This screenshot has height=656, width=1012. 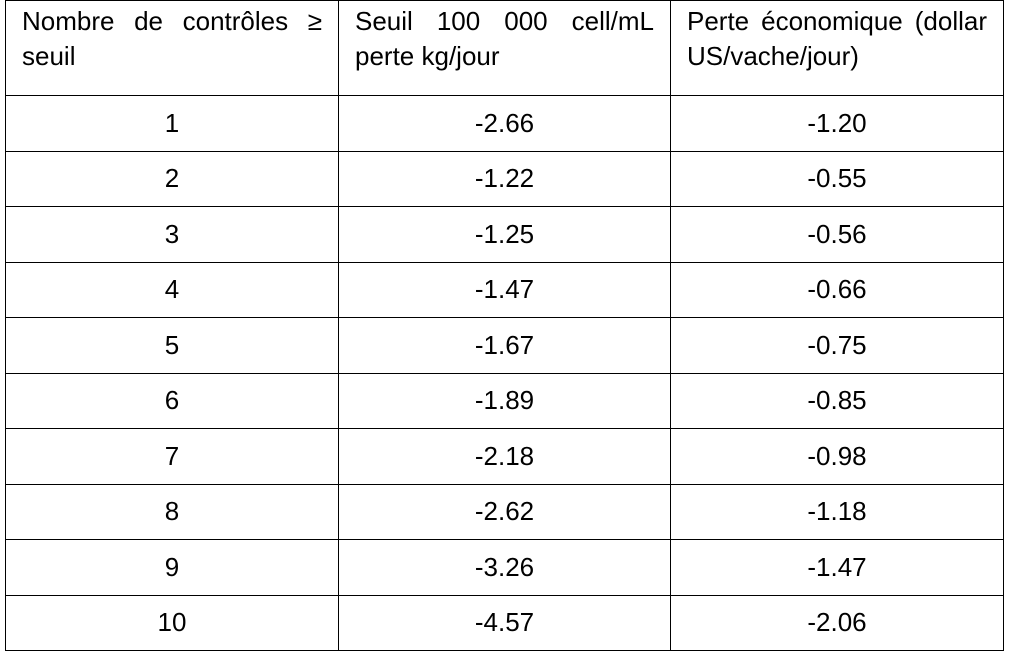 I want to click on table-row: 6 -1.89 -0.85, so click(x=504, y=400).